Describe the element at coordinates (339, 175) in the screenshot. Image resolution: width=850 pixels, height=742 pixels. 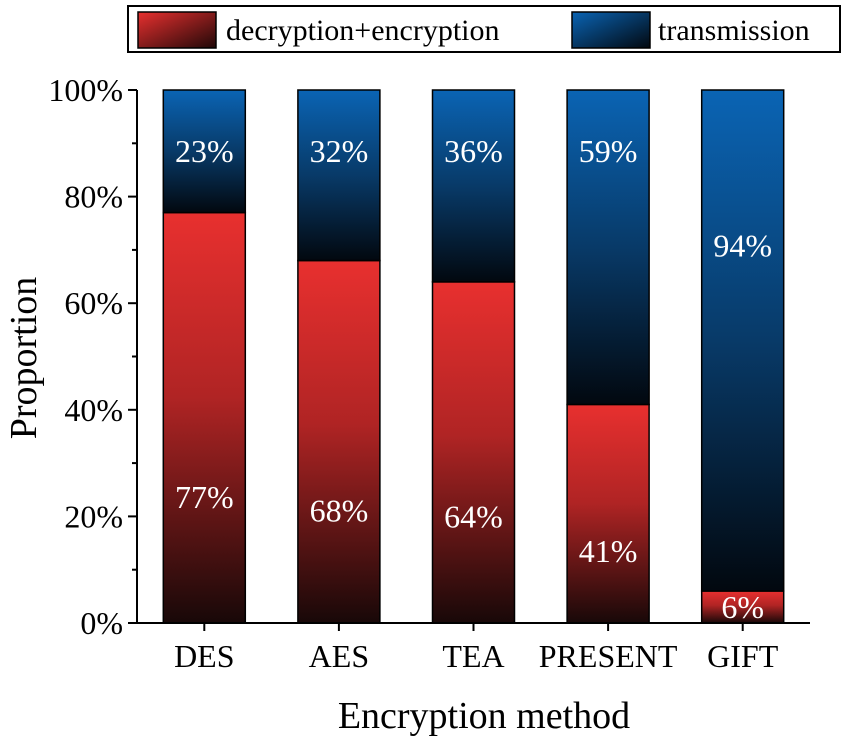
I see `bar-transmission-aes` at that location.